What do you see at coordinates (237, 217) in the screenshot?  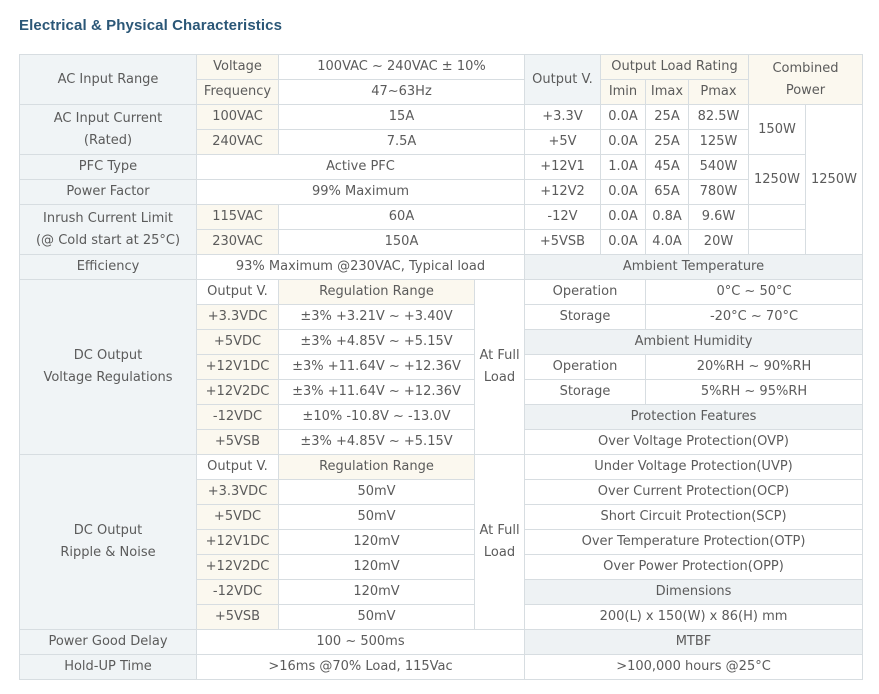 I see `inrush-voltage: 115VAC` at bounding box center [237, 217].